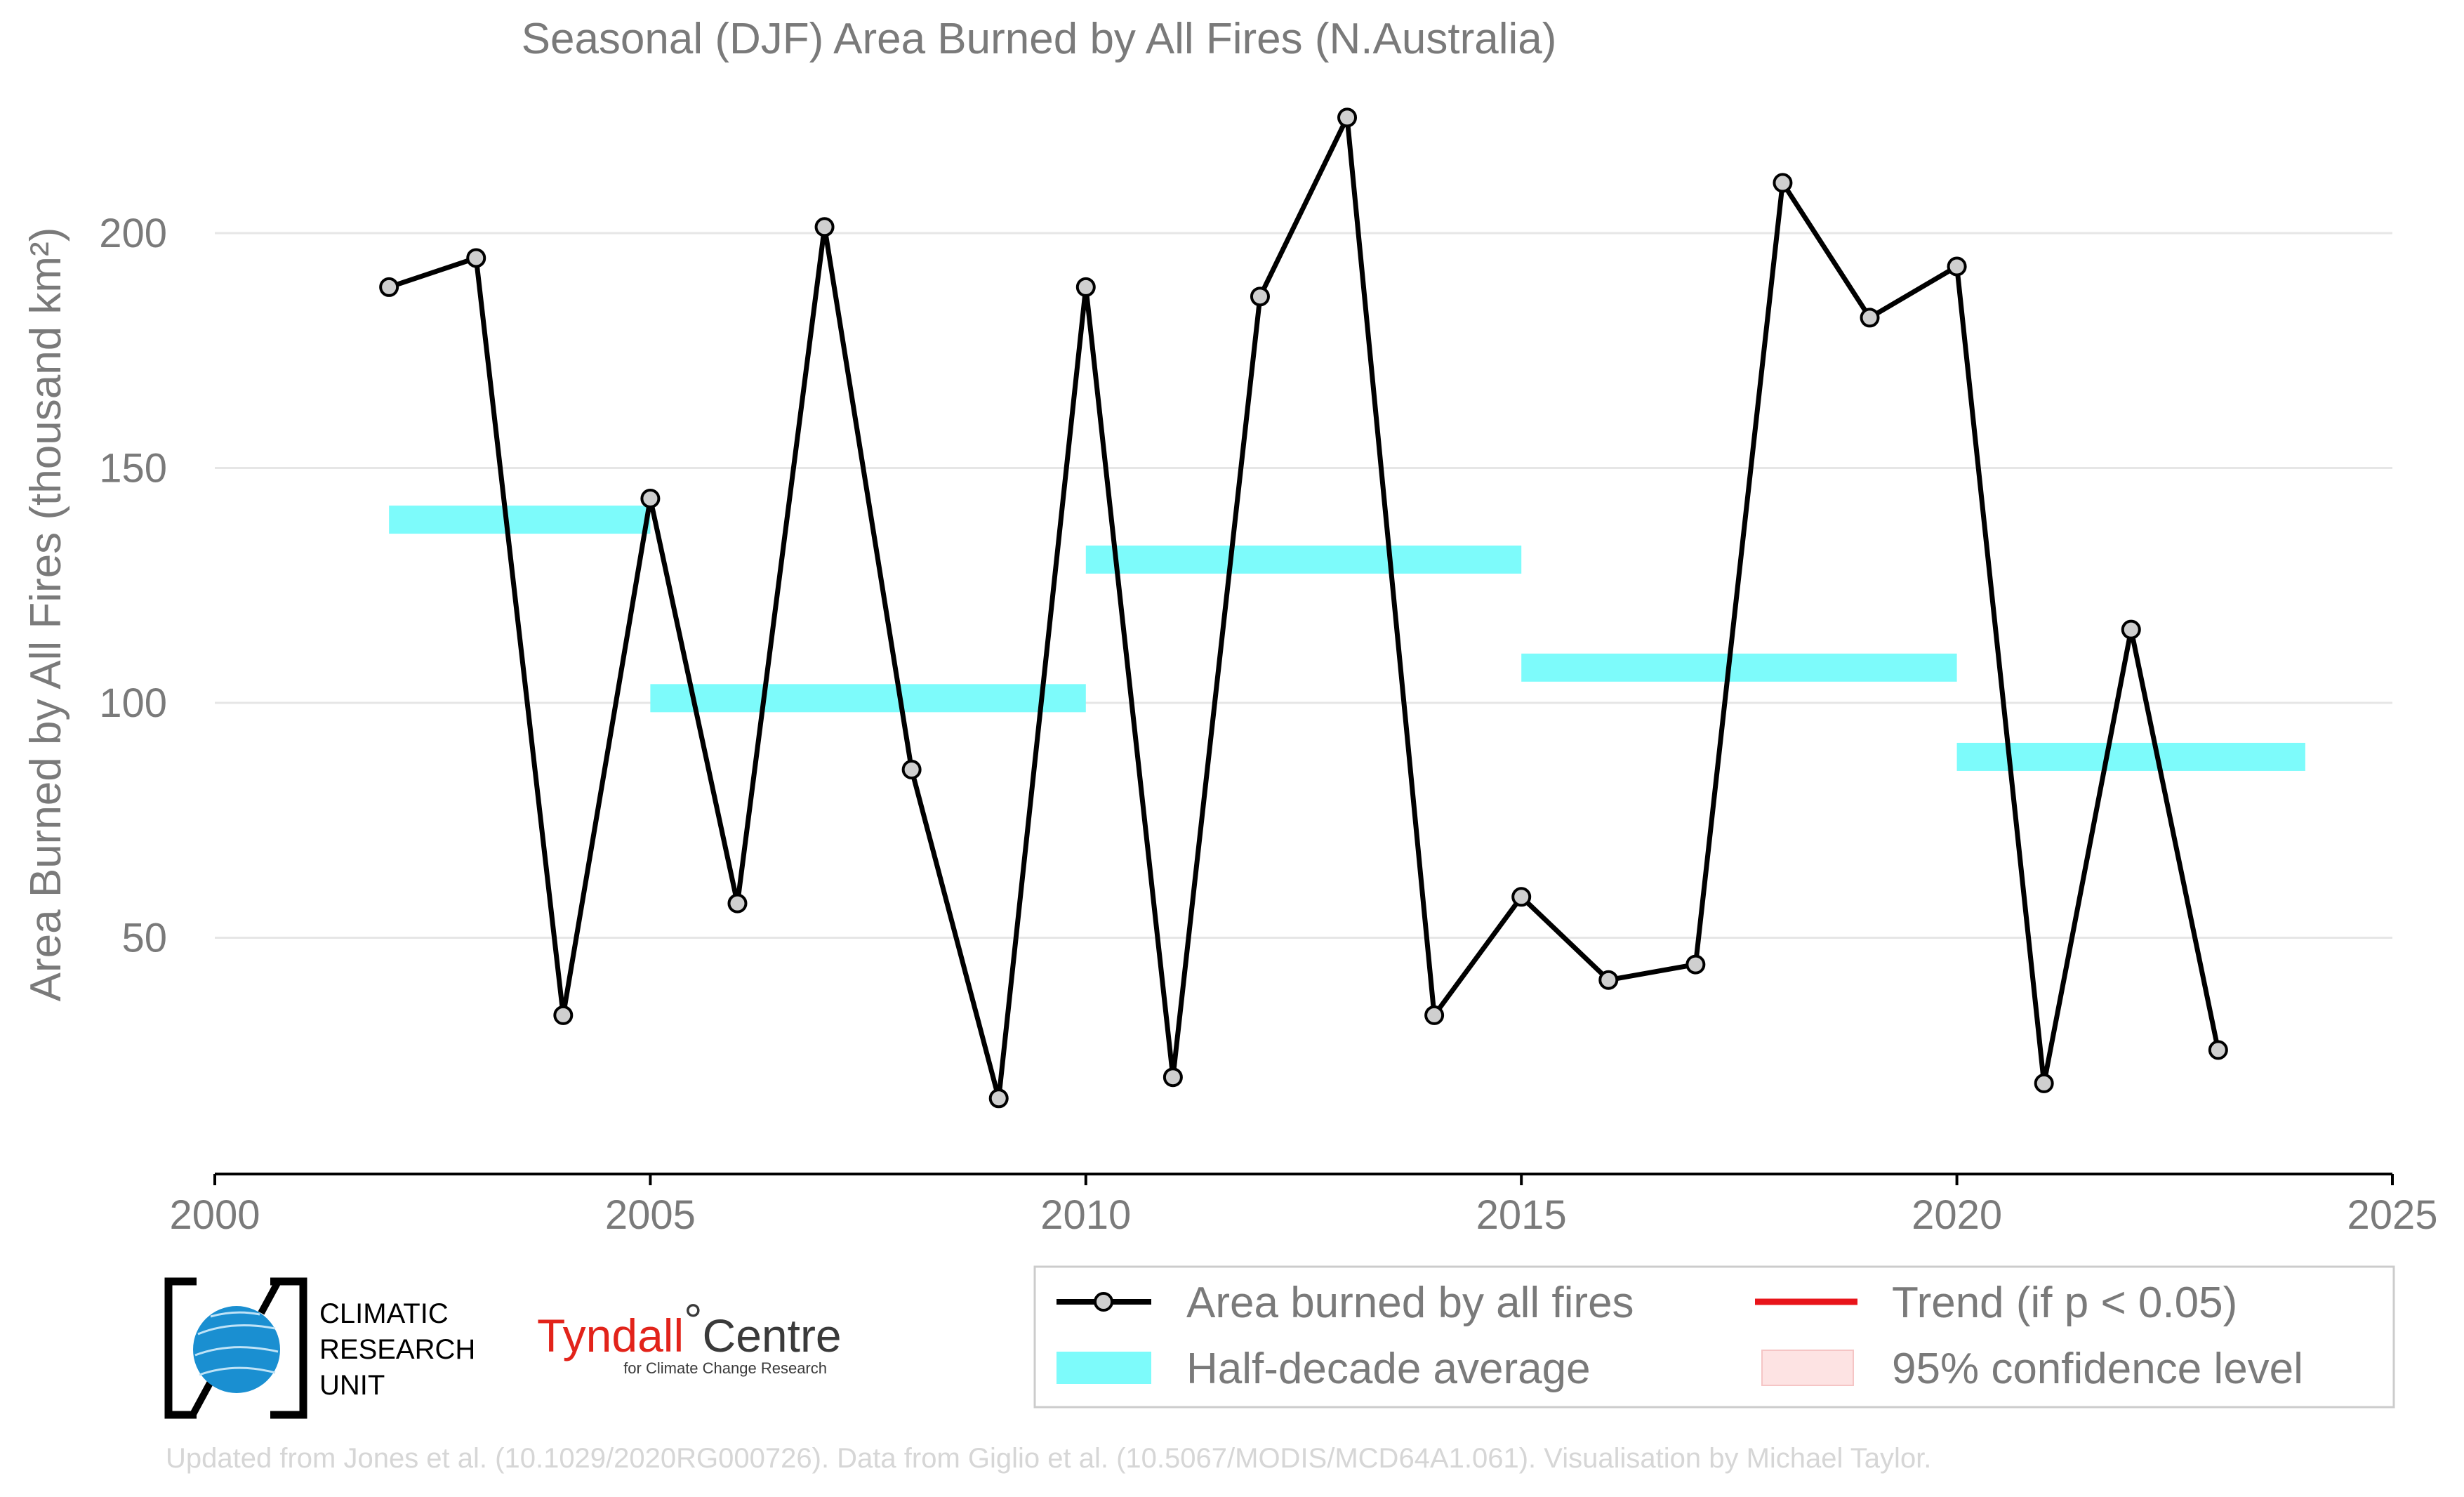 The height and width of the screenshot is (1497, 2464). What do you see at coordinates (271, 1296) in the screenshot?
I see `cru-slash-top` at bounding box center [271, 1296].